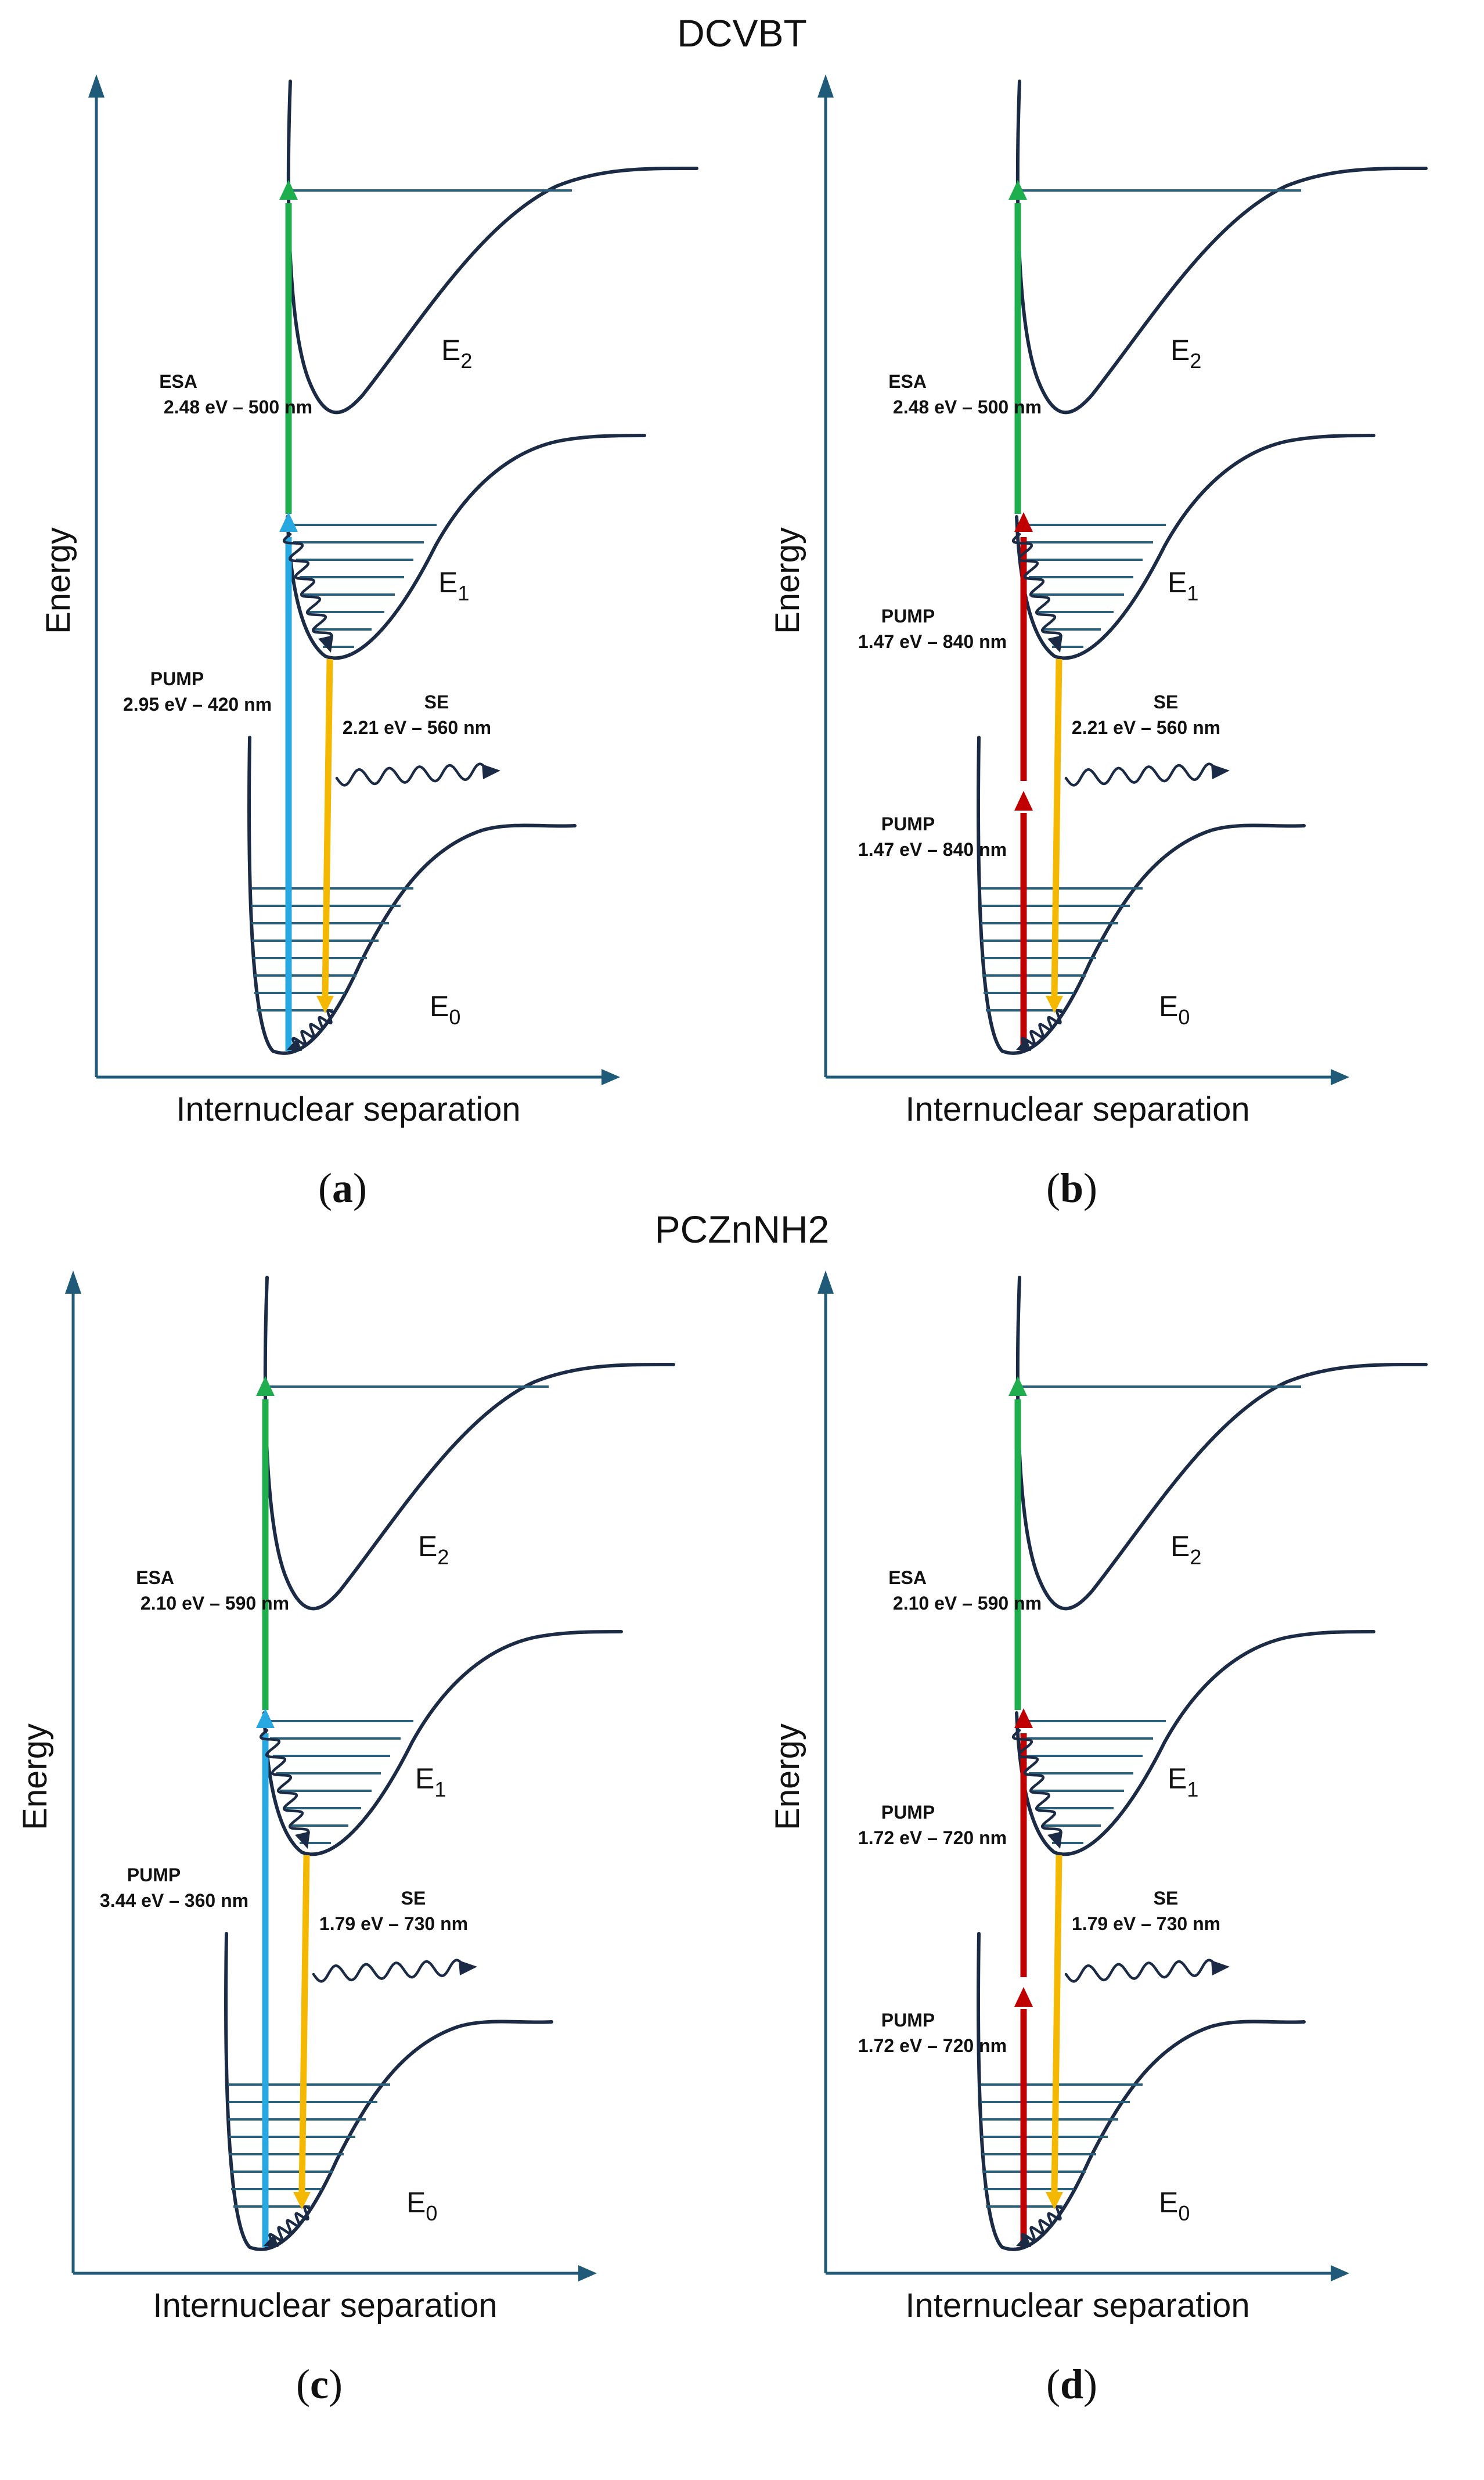 Image resolution: width=1484 pixels, height=2480 pixels. I want to click on se-arrow-head, so click(1055, 1004).